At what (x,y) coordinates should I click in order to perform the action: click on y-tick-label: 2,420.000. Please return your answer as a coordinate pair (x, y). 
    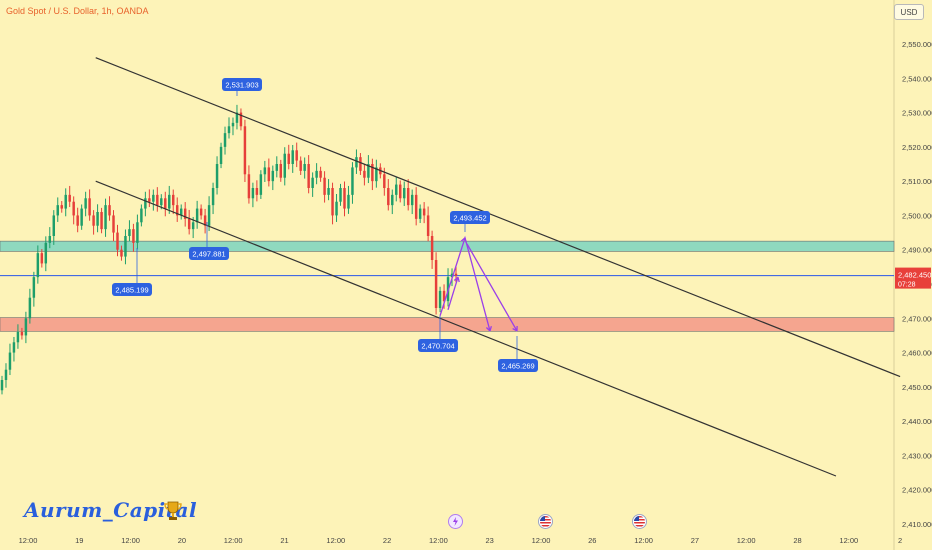
    Looking at the image, I should click on (917, 490).